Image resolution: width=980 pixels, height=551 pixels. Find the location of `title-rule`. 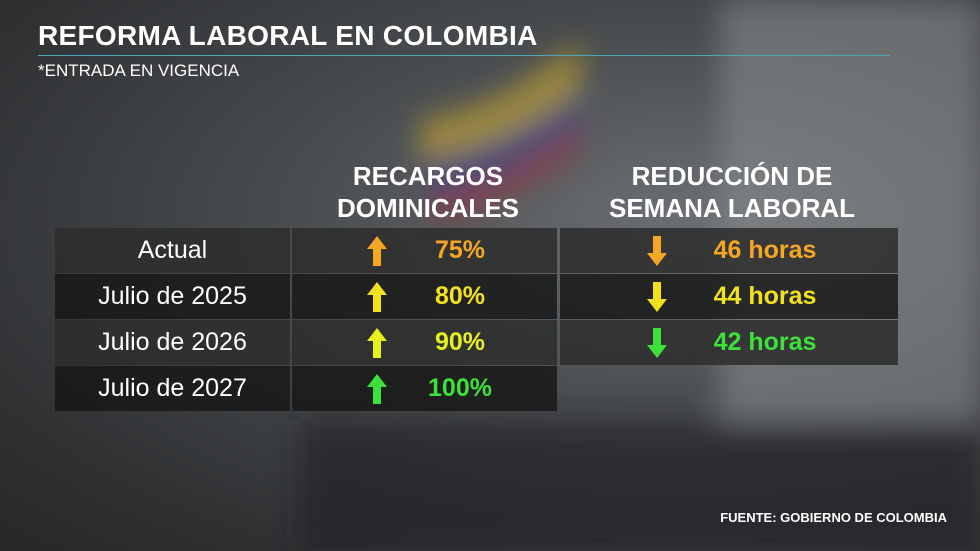

title-rule is located at coordinates (464, 55).